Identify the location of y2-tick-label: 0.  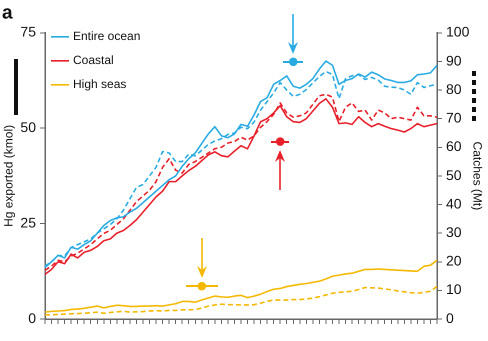
(450, 318).